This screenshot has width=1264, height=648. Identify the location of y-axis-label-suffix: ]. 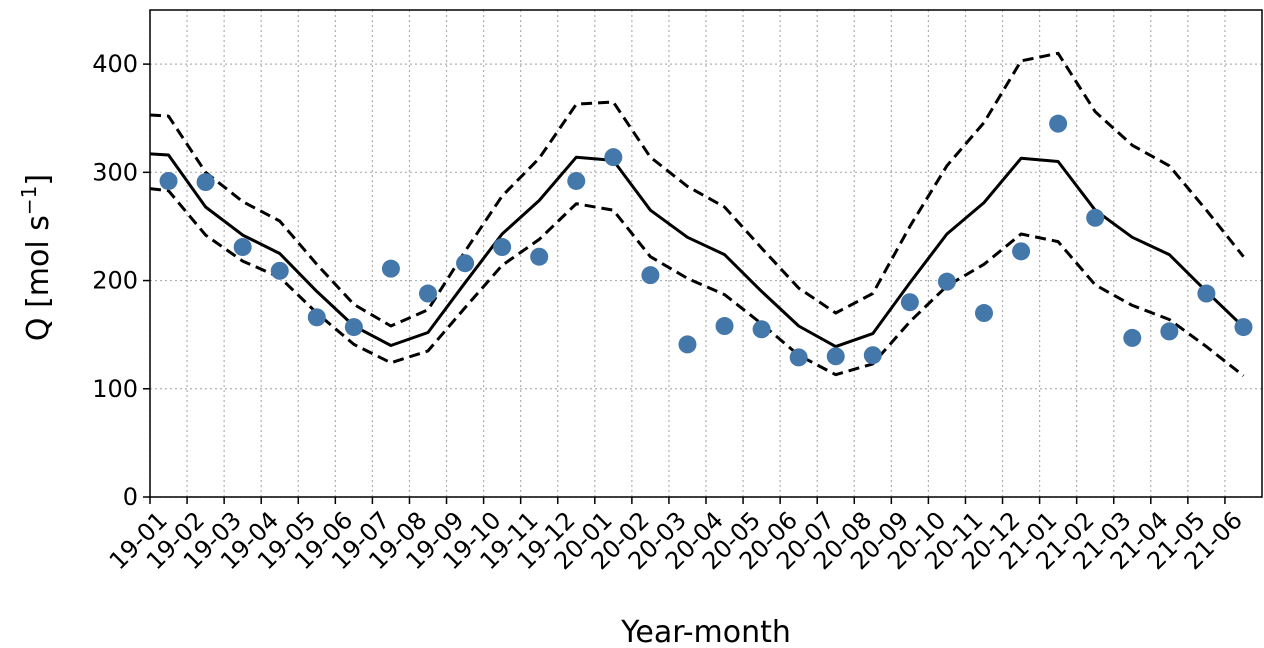
(38, 180).